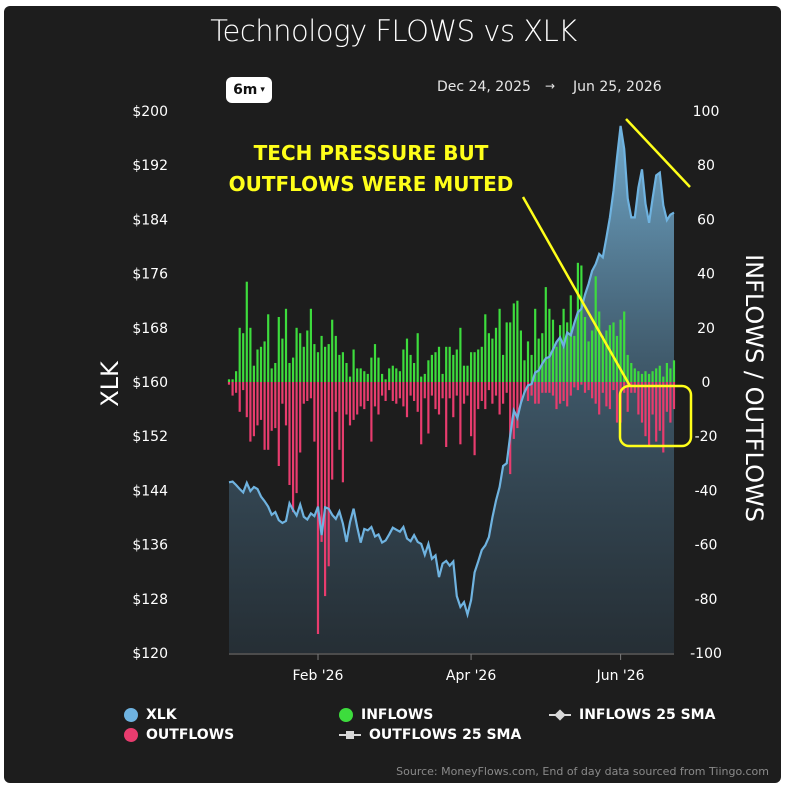  I want to click on legend-inflows-label: INFLOWS, so click(397, 715).